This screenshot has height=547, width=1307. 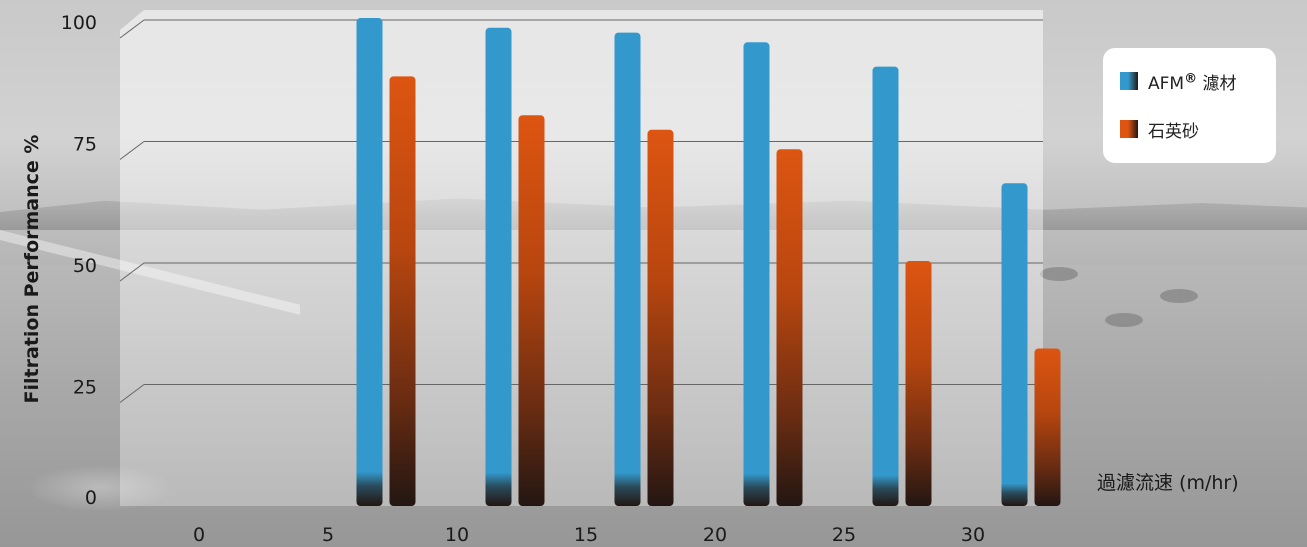 I want to click on y-tick-label: 100, so click(x=79, y=23).